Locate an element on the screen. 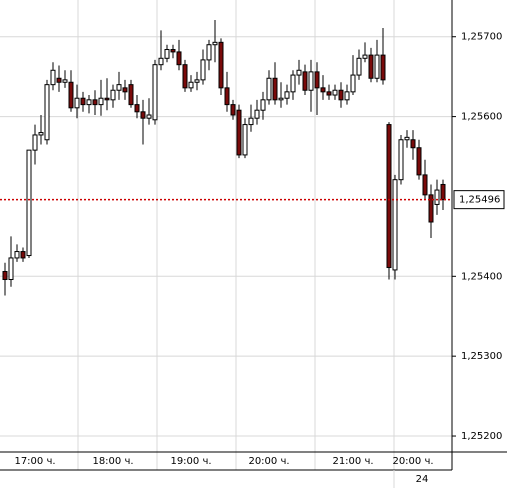  x-tick-label: 19:00 ч. is located at coordinates (190, 461).